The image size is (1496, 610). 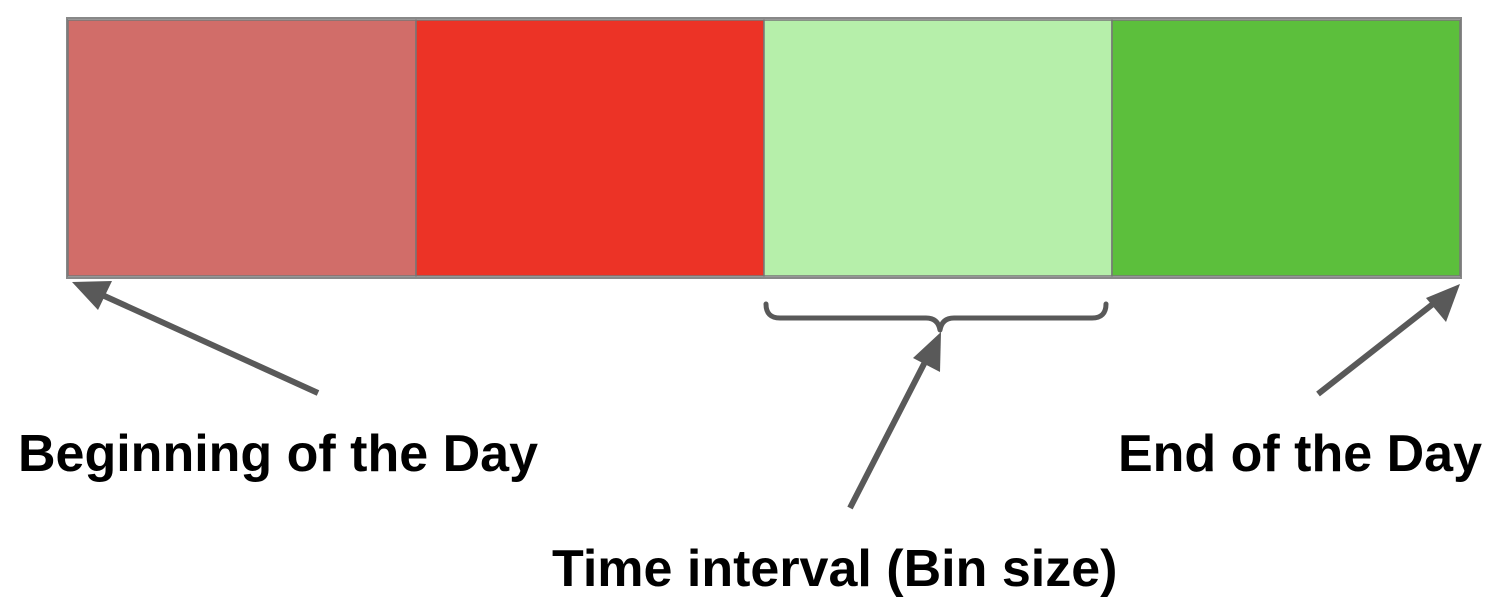 I want to click on brace-icon, so click(x=936, y=317).